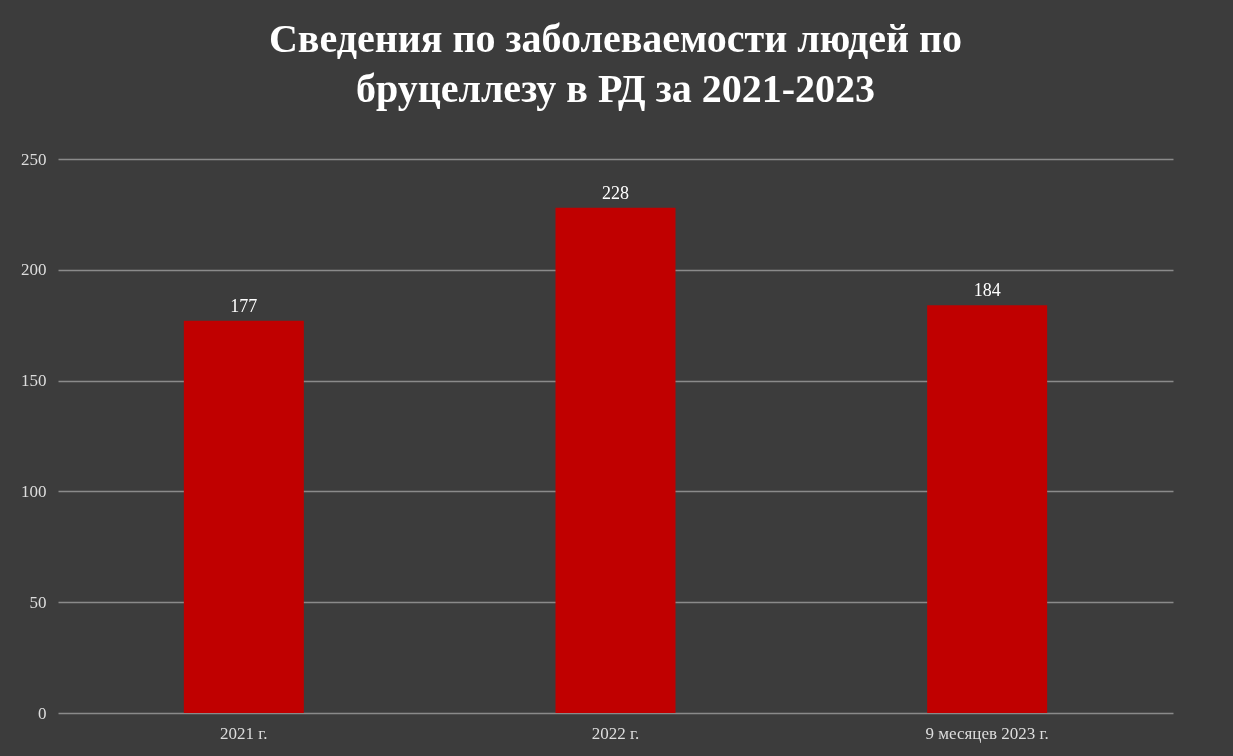 The height and width of the screenshot is (756, 1233). I want to click on x-tick-label: 9 месяцев 2023 г., so click(987, 733).